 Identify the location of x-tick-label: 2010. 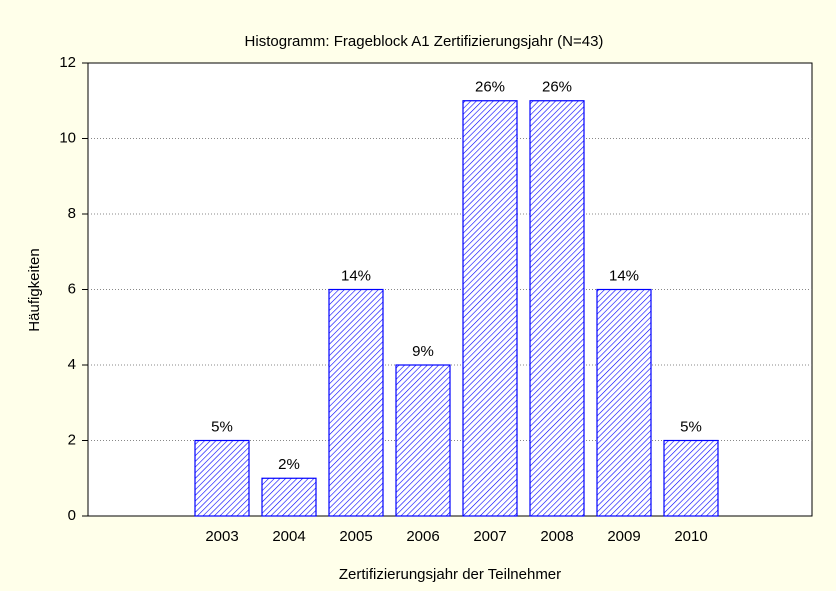
(690, 536).